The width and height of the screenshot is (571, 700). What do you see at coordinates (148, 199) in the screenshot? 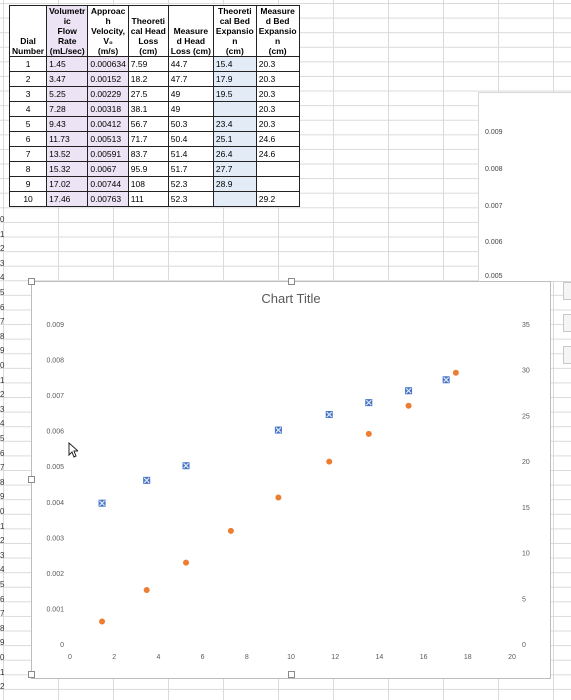
I see `table-cell: 111` at bounding box center [148, 199].